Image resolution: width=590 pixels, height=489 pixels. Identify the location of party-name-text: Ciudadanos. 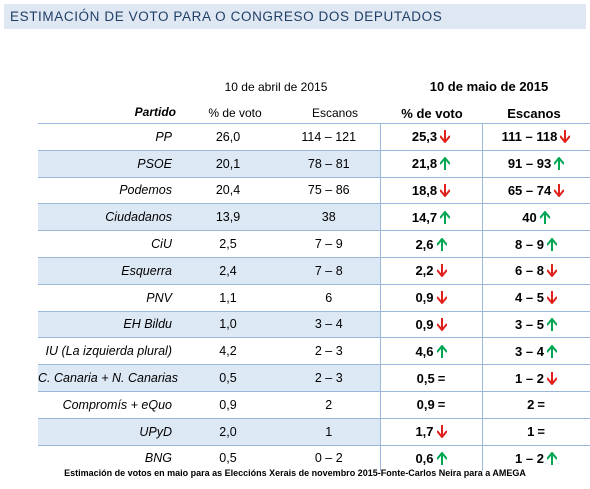
(138, 217).